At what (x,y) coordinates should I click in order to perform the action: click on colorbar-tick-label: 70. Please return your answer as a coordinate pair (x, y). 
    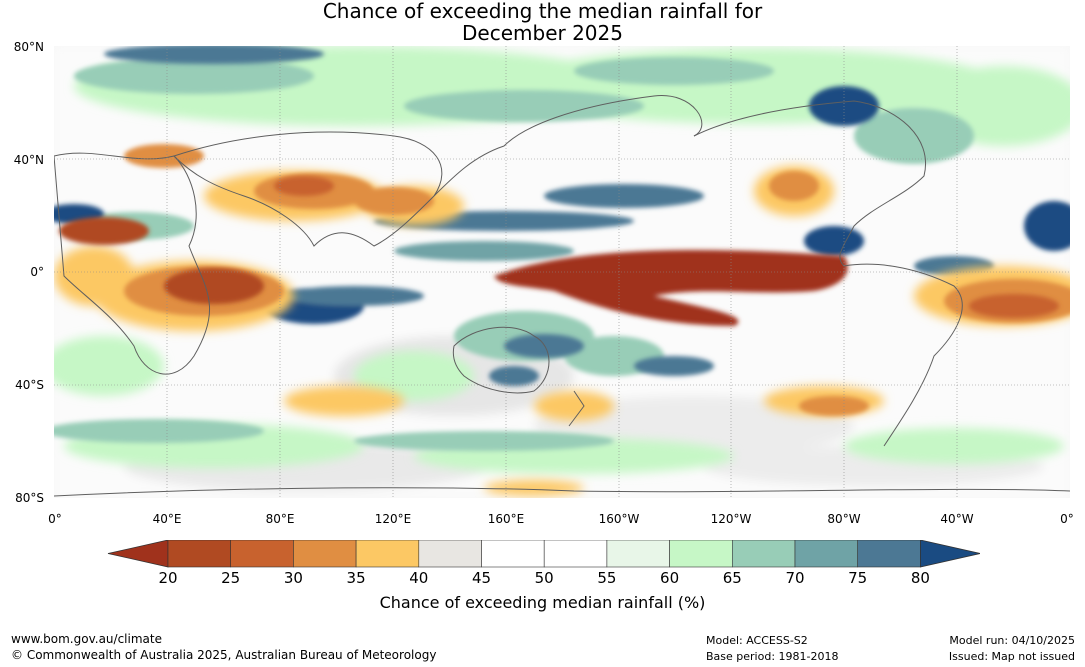
    Looking at the image, I should click on (795, 578).